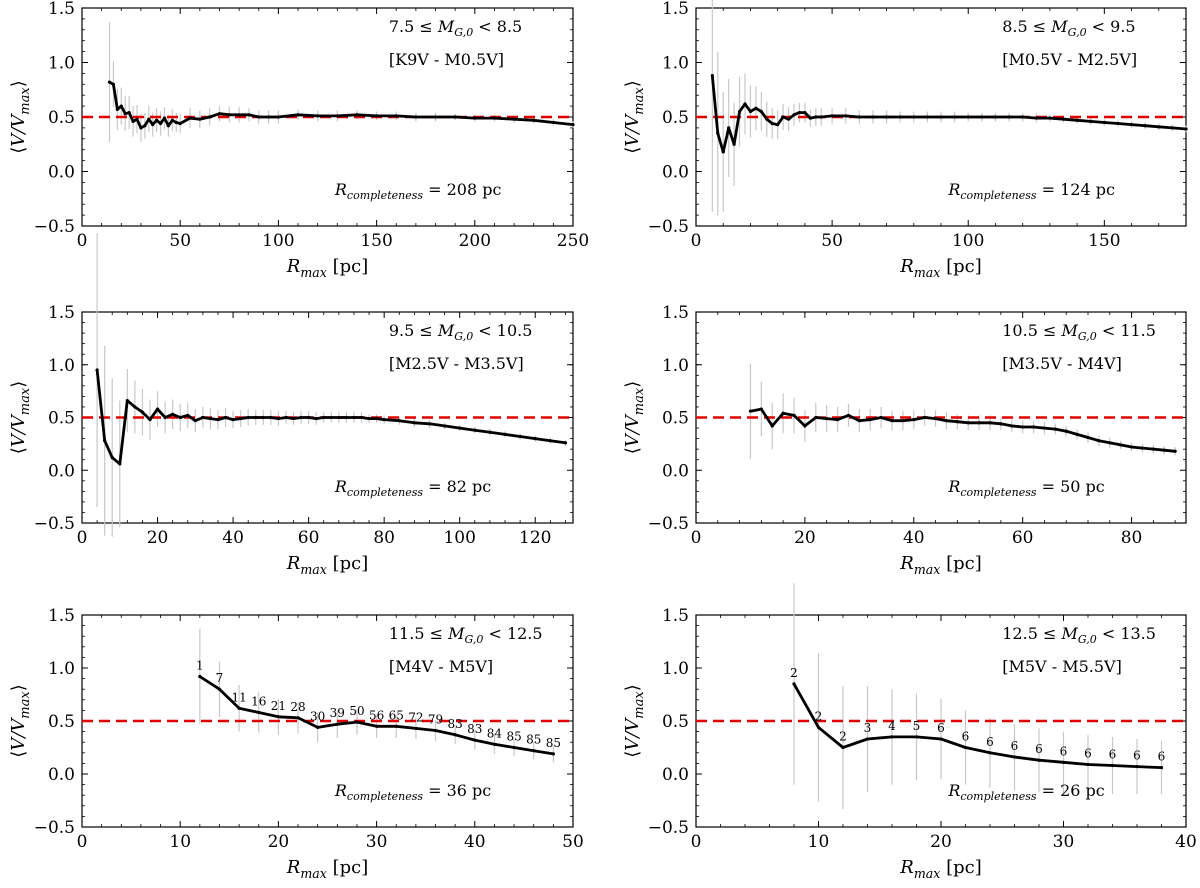 This screenshot has height=888, width=1200. What do you see at coordinates (941, 728) in the screenshot?
I see `count-label: 6` at bounding box center [941, 728].